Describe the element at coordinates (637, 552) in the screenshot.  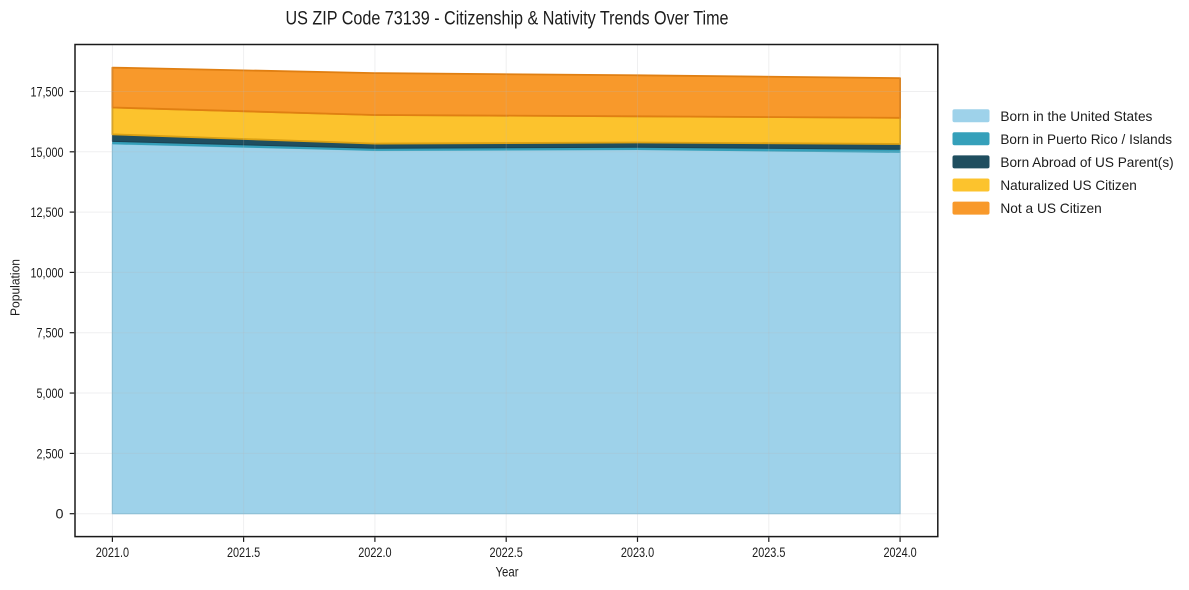
I see `svg-text: 2023.0` at that location.